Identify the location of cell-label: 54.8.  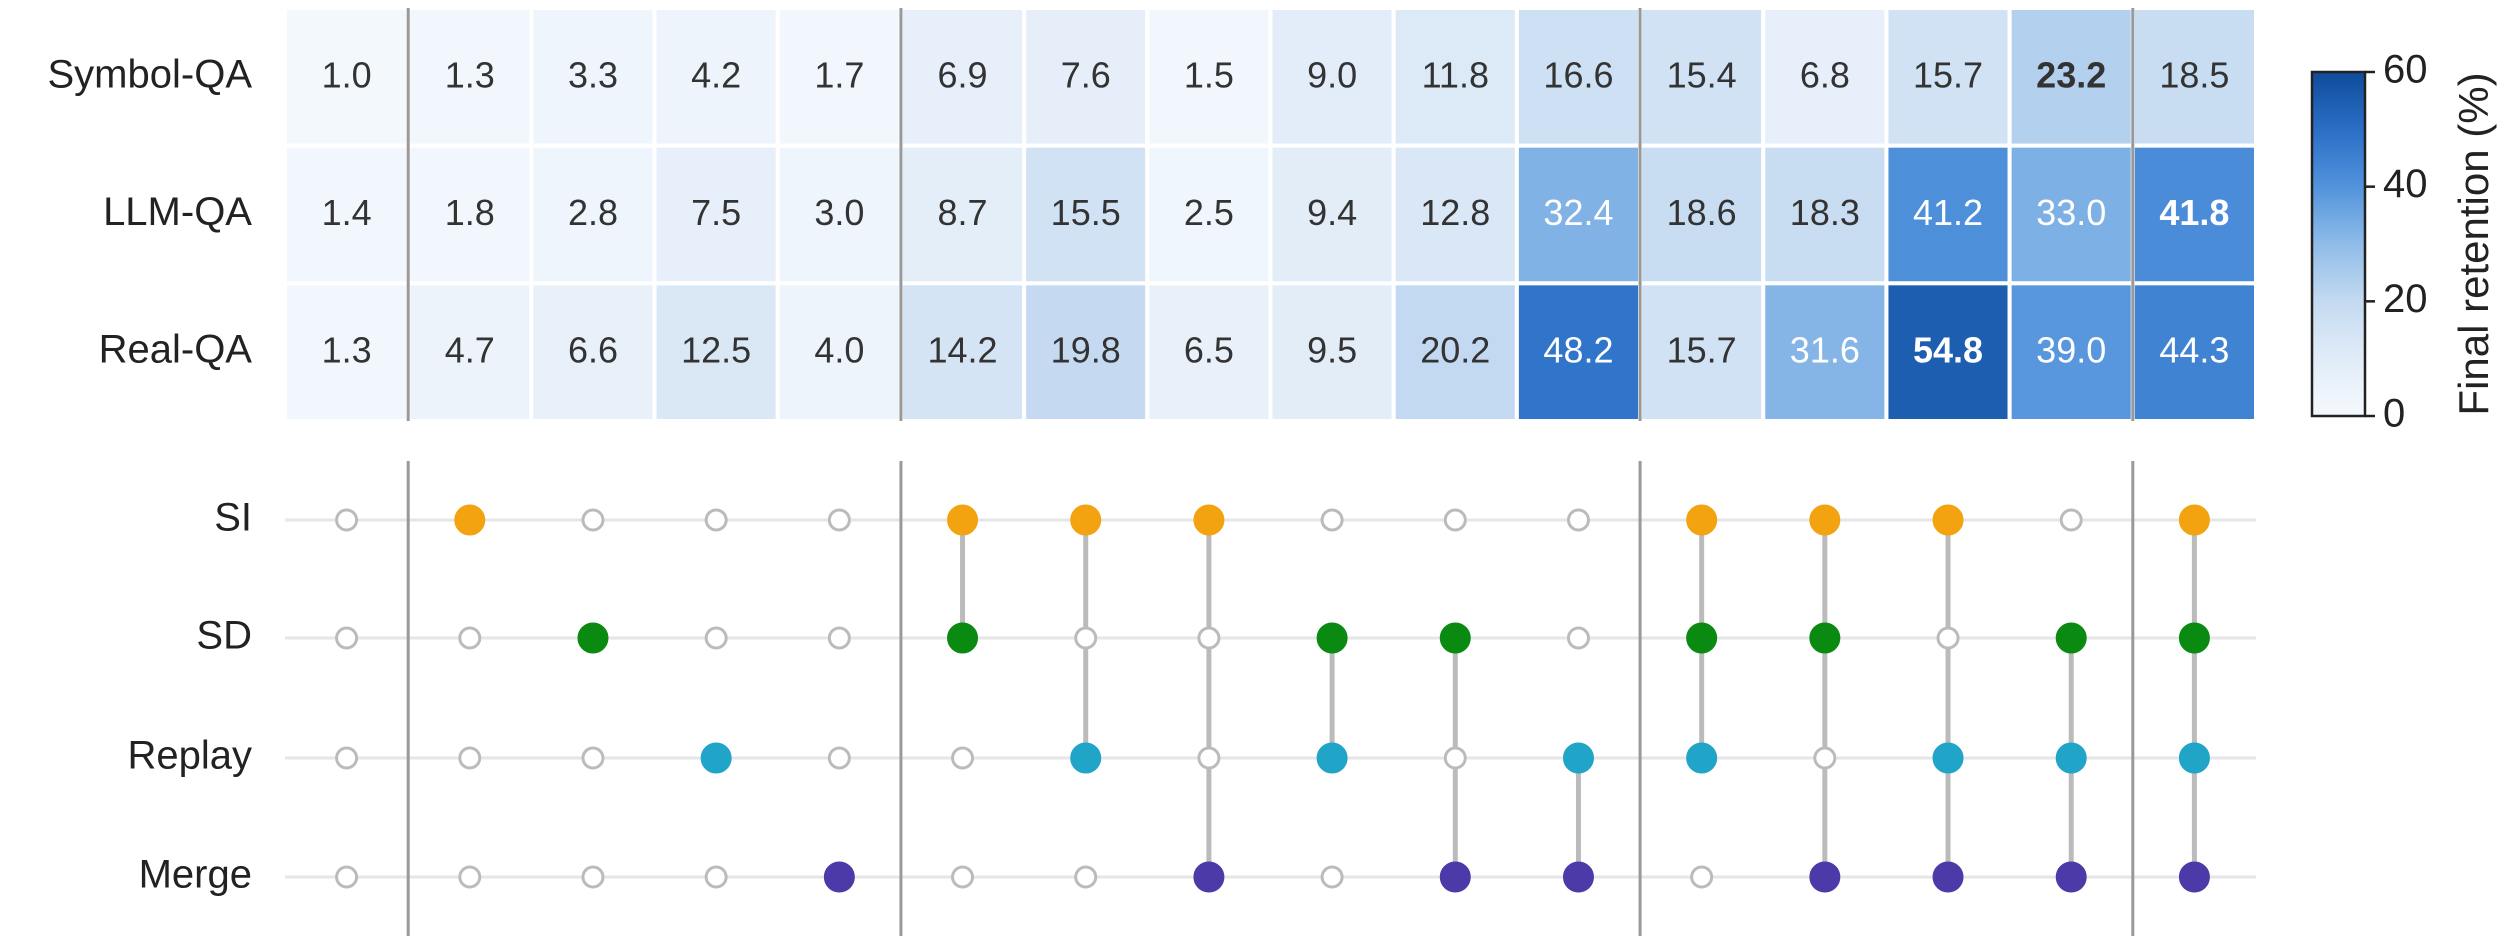
(1948, 350).